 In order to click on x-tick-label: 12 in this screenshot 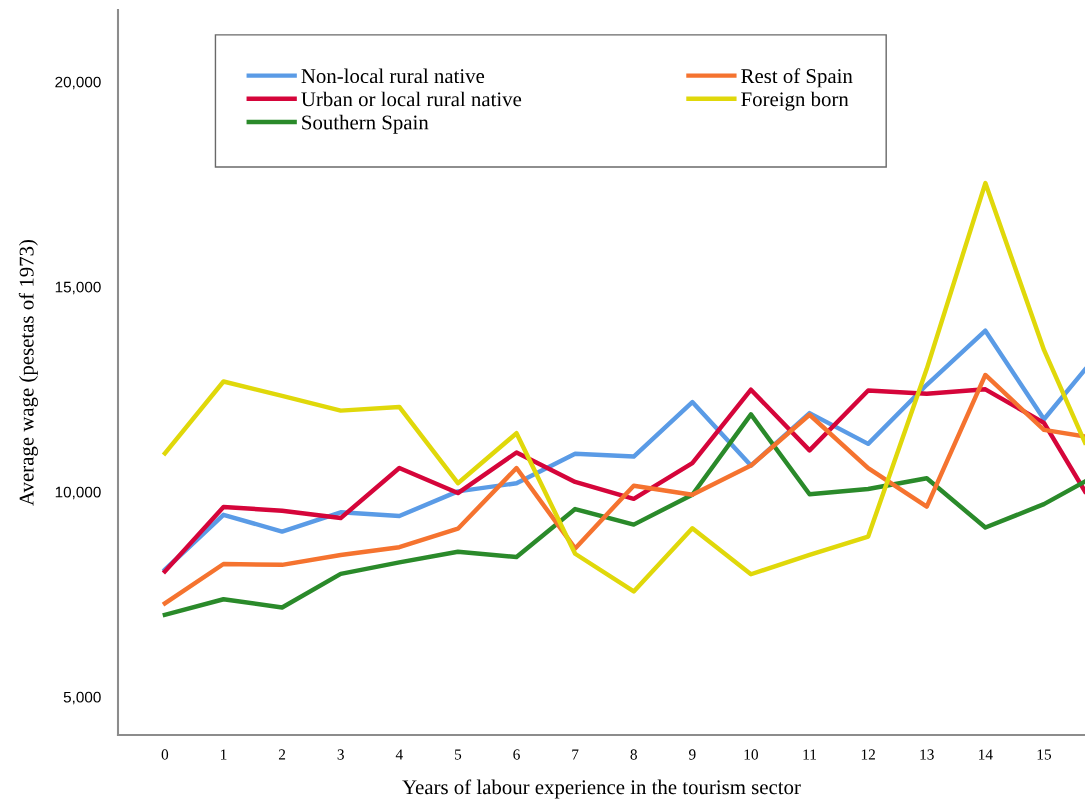, I will do `click(868, 754)`.